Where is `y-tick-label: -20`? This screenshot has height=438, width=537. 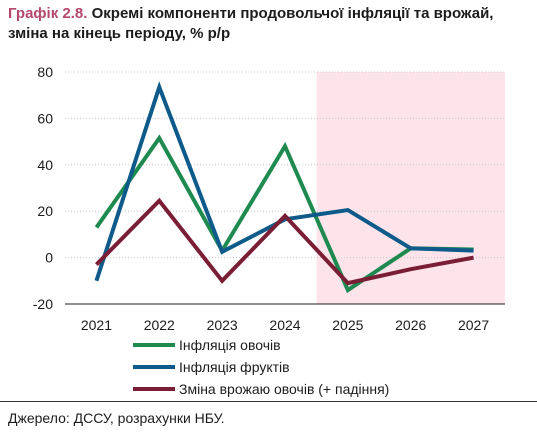
y-tick-label: -20 is located at coordinates (43, 304).